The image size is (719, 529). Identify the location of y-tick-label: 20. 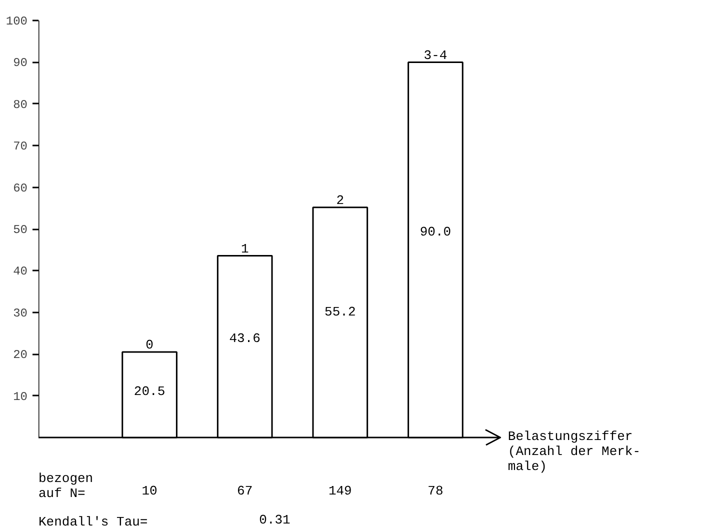
(20, 355).